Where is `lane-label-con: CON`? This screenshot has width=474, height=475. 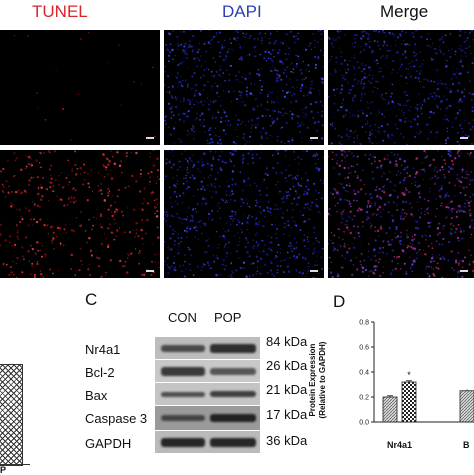
lane-label-con: CON is located at coordinates (182, 317).